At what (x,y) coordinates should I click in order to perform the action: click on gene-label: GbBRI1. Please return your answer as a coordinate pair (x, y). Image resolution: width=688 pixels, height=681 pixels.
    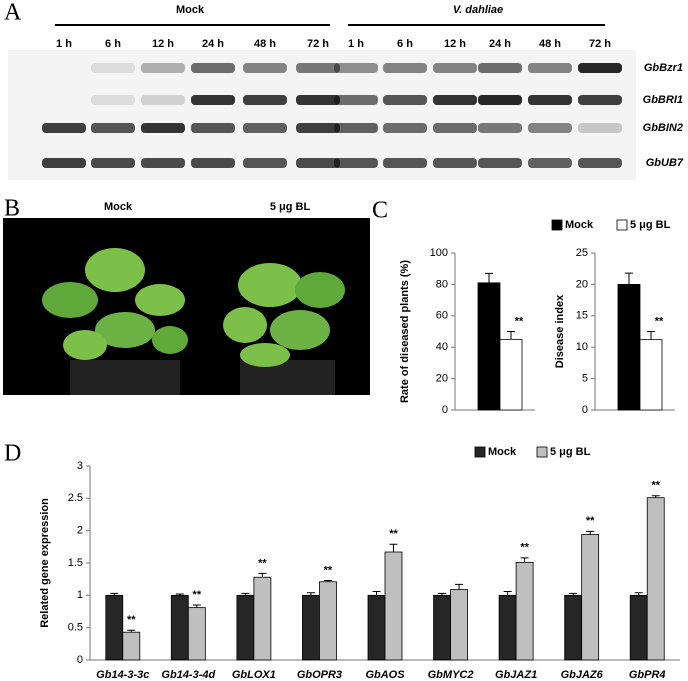
    Looking at the image, I should click on (663, 100).